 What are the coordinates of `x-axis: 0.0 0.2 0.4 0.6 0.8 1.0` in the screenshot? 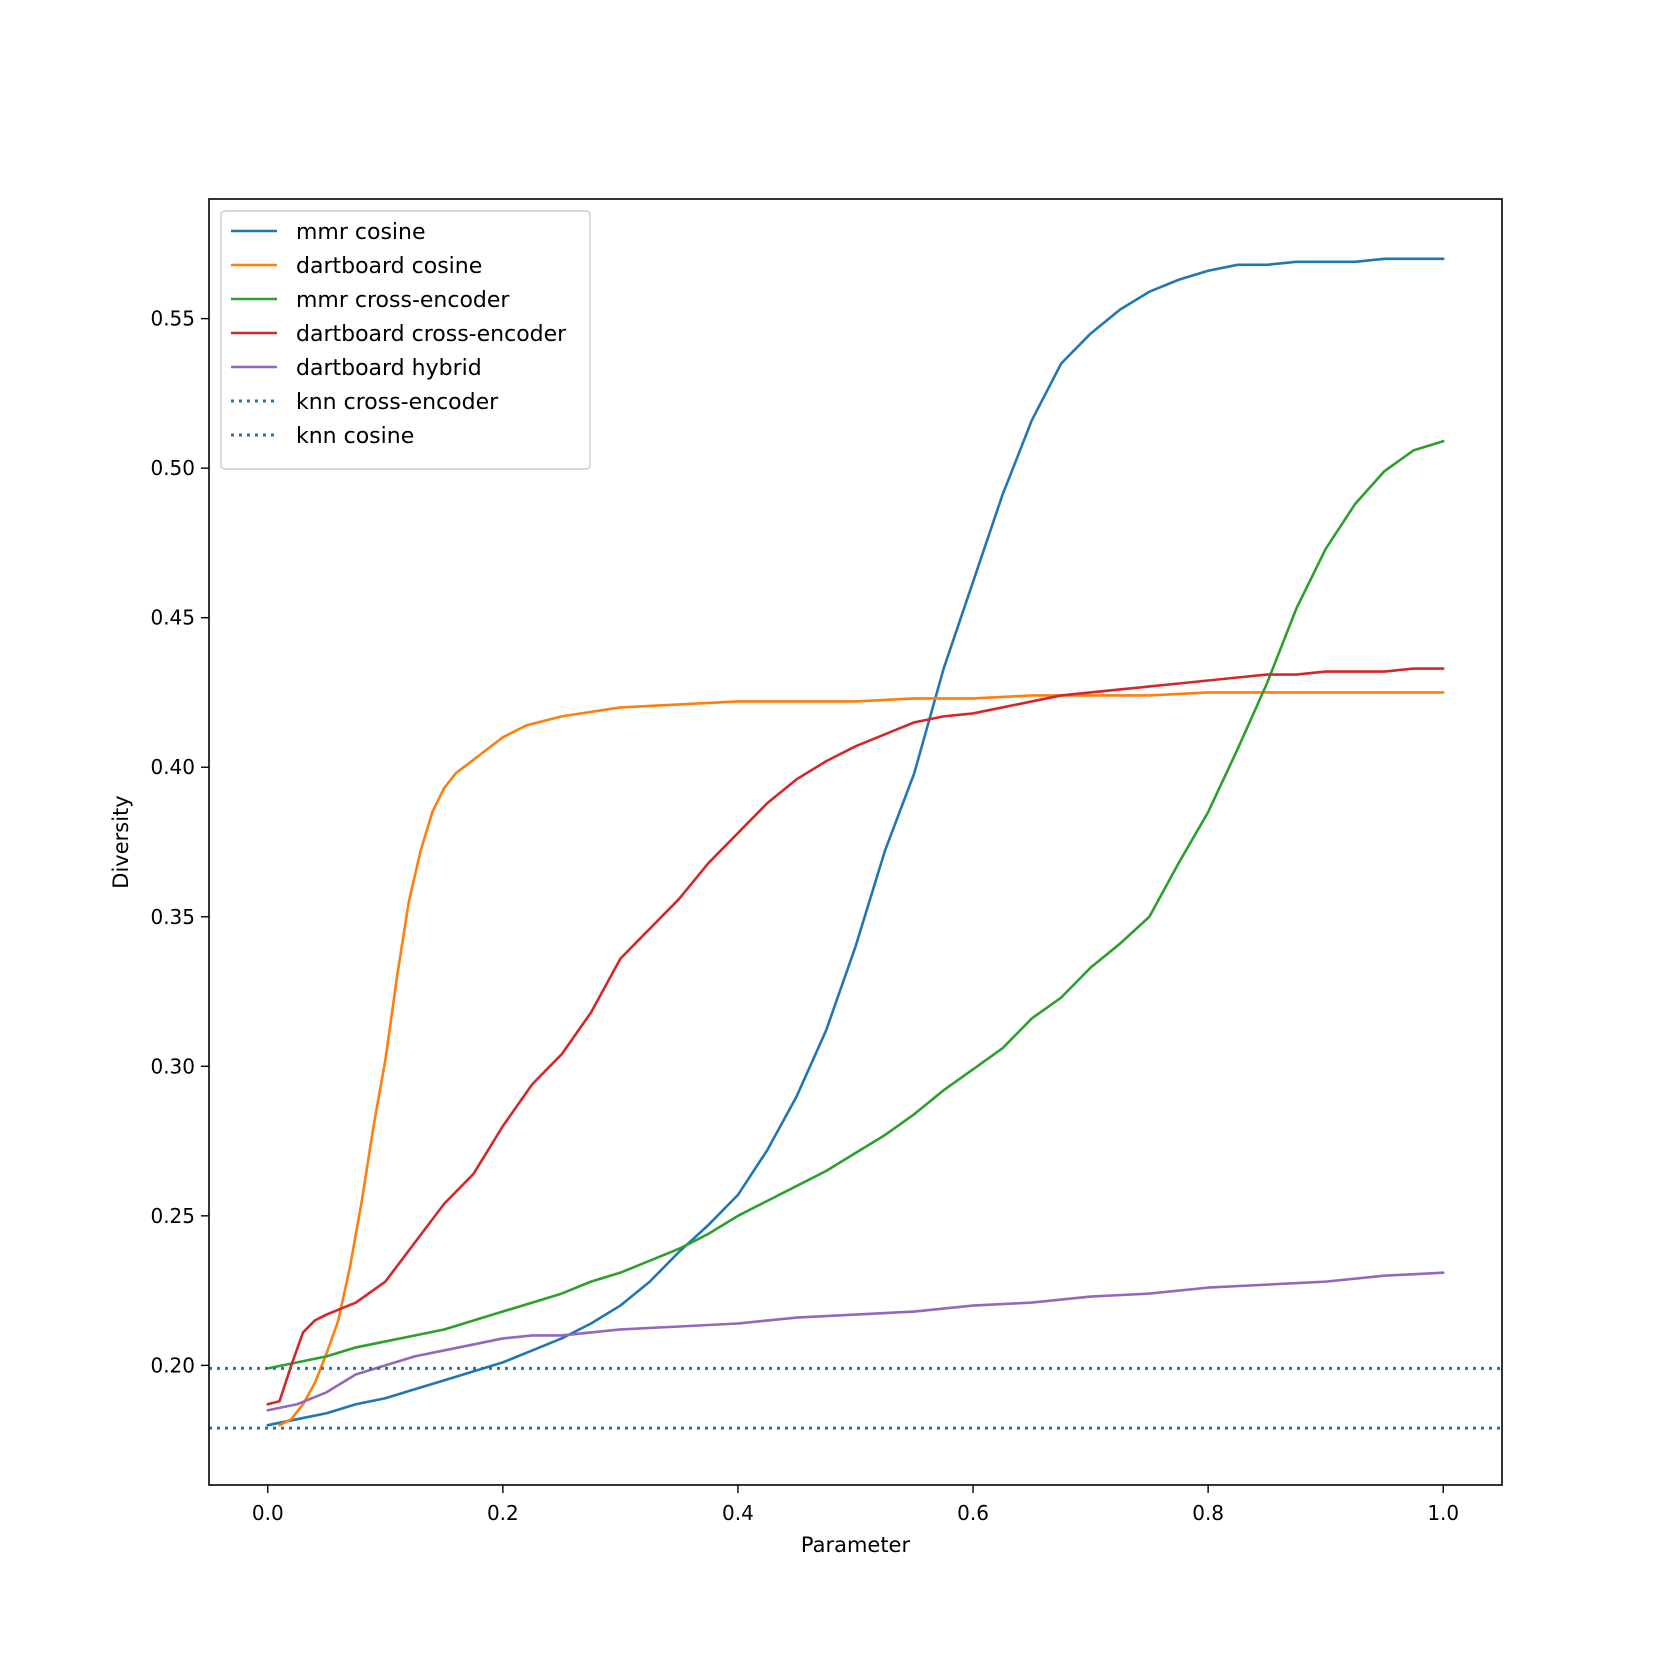 It's located at (855, 1505).